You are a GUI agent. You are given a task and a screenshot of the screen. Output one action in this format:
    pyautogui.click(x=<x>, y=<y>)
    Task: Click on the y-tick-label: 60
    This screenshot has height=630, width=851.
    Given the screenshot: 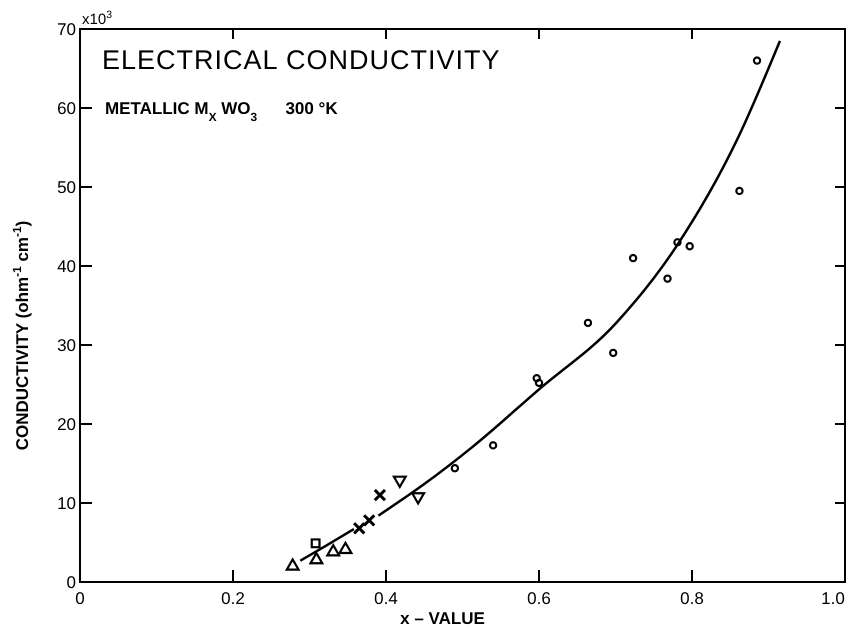 What is the action you would take?
    pyautogui.click(x=66, y=108)
    